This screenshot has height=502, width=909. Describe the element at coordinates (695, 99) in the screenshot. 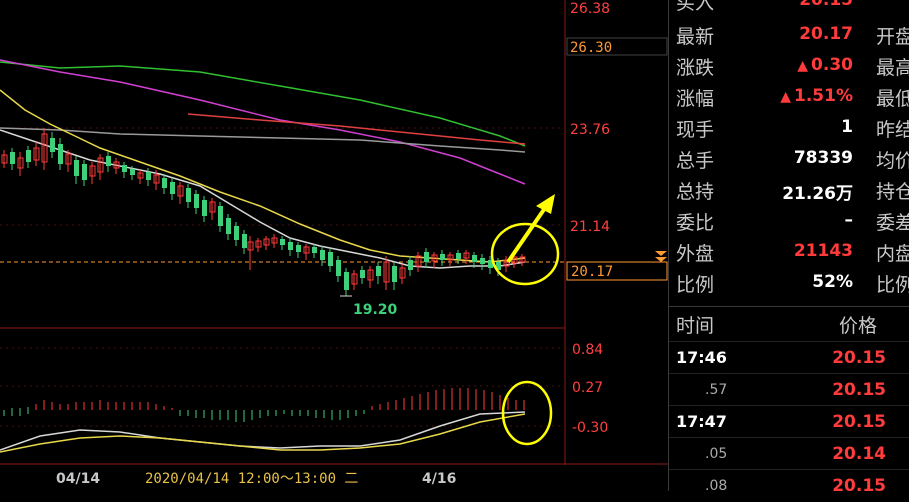

I see `quote-label-change-pct: 涨幅` at that location.